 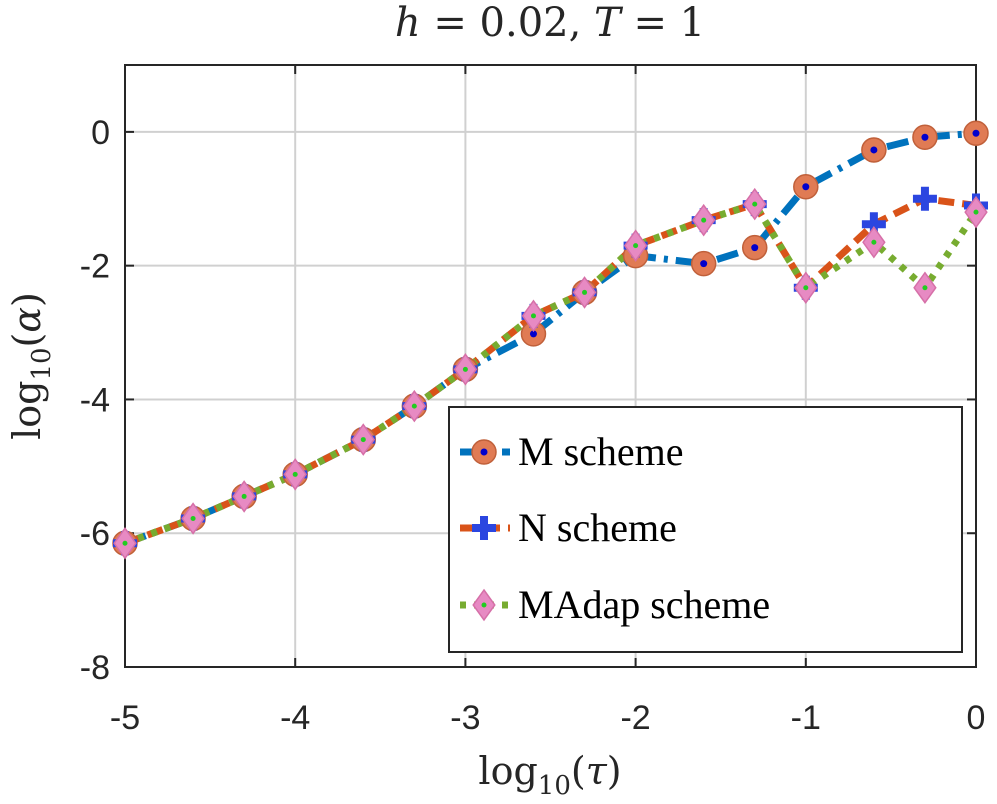 I want to click on x-tick-label: -1, so click(x=806, y=718).